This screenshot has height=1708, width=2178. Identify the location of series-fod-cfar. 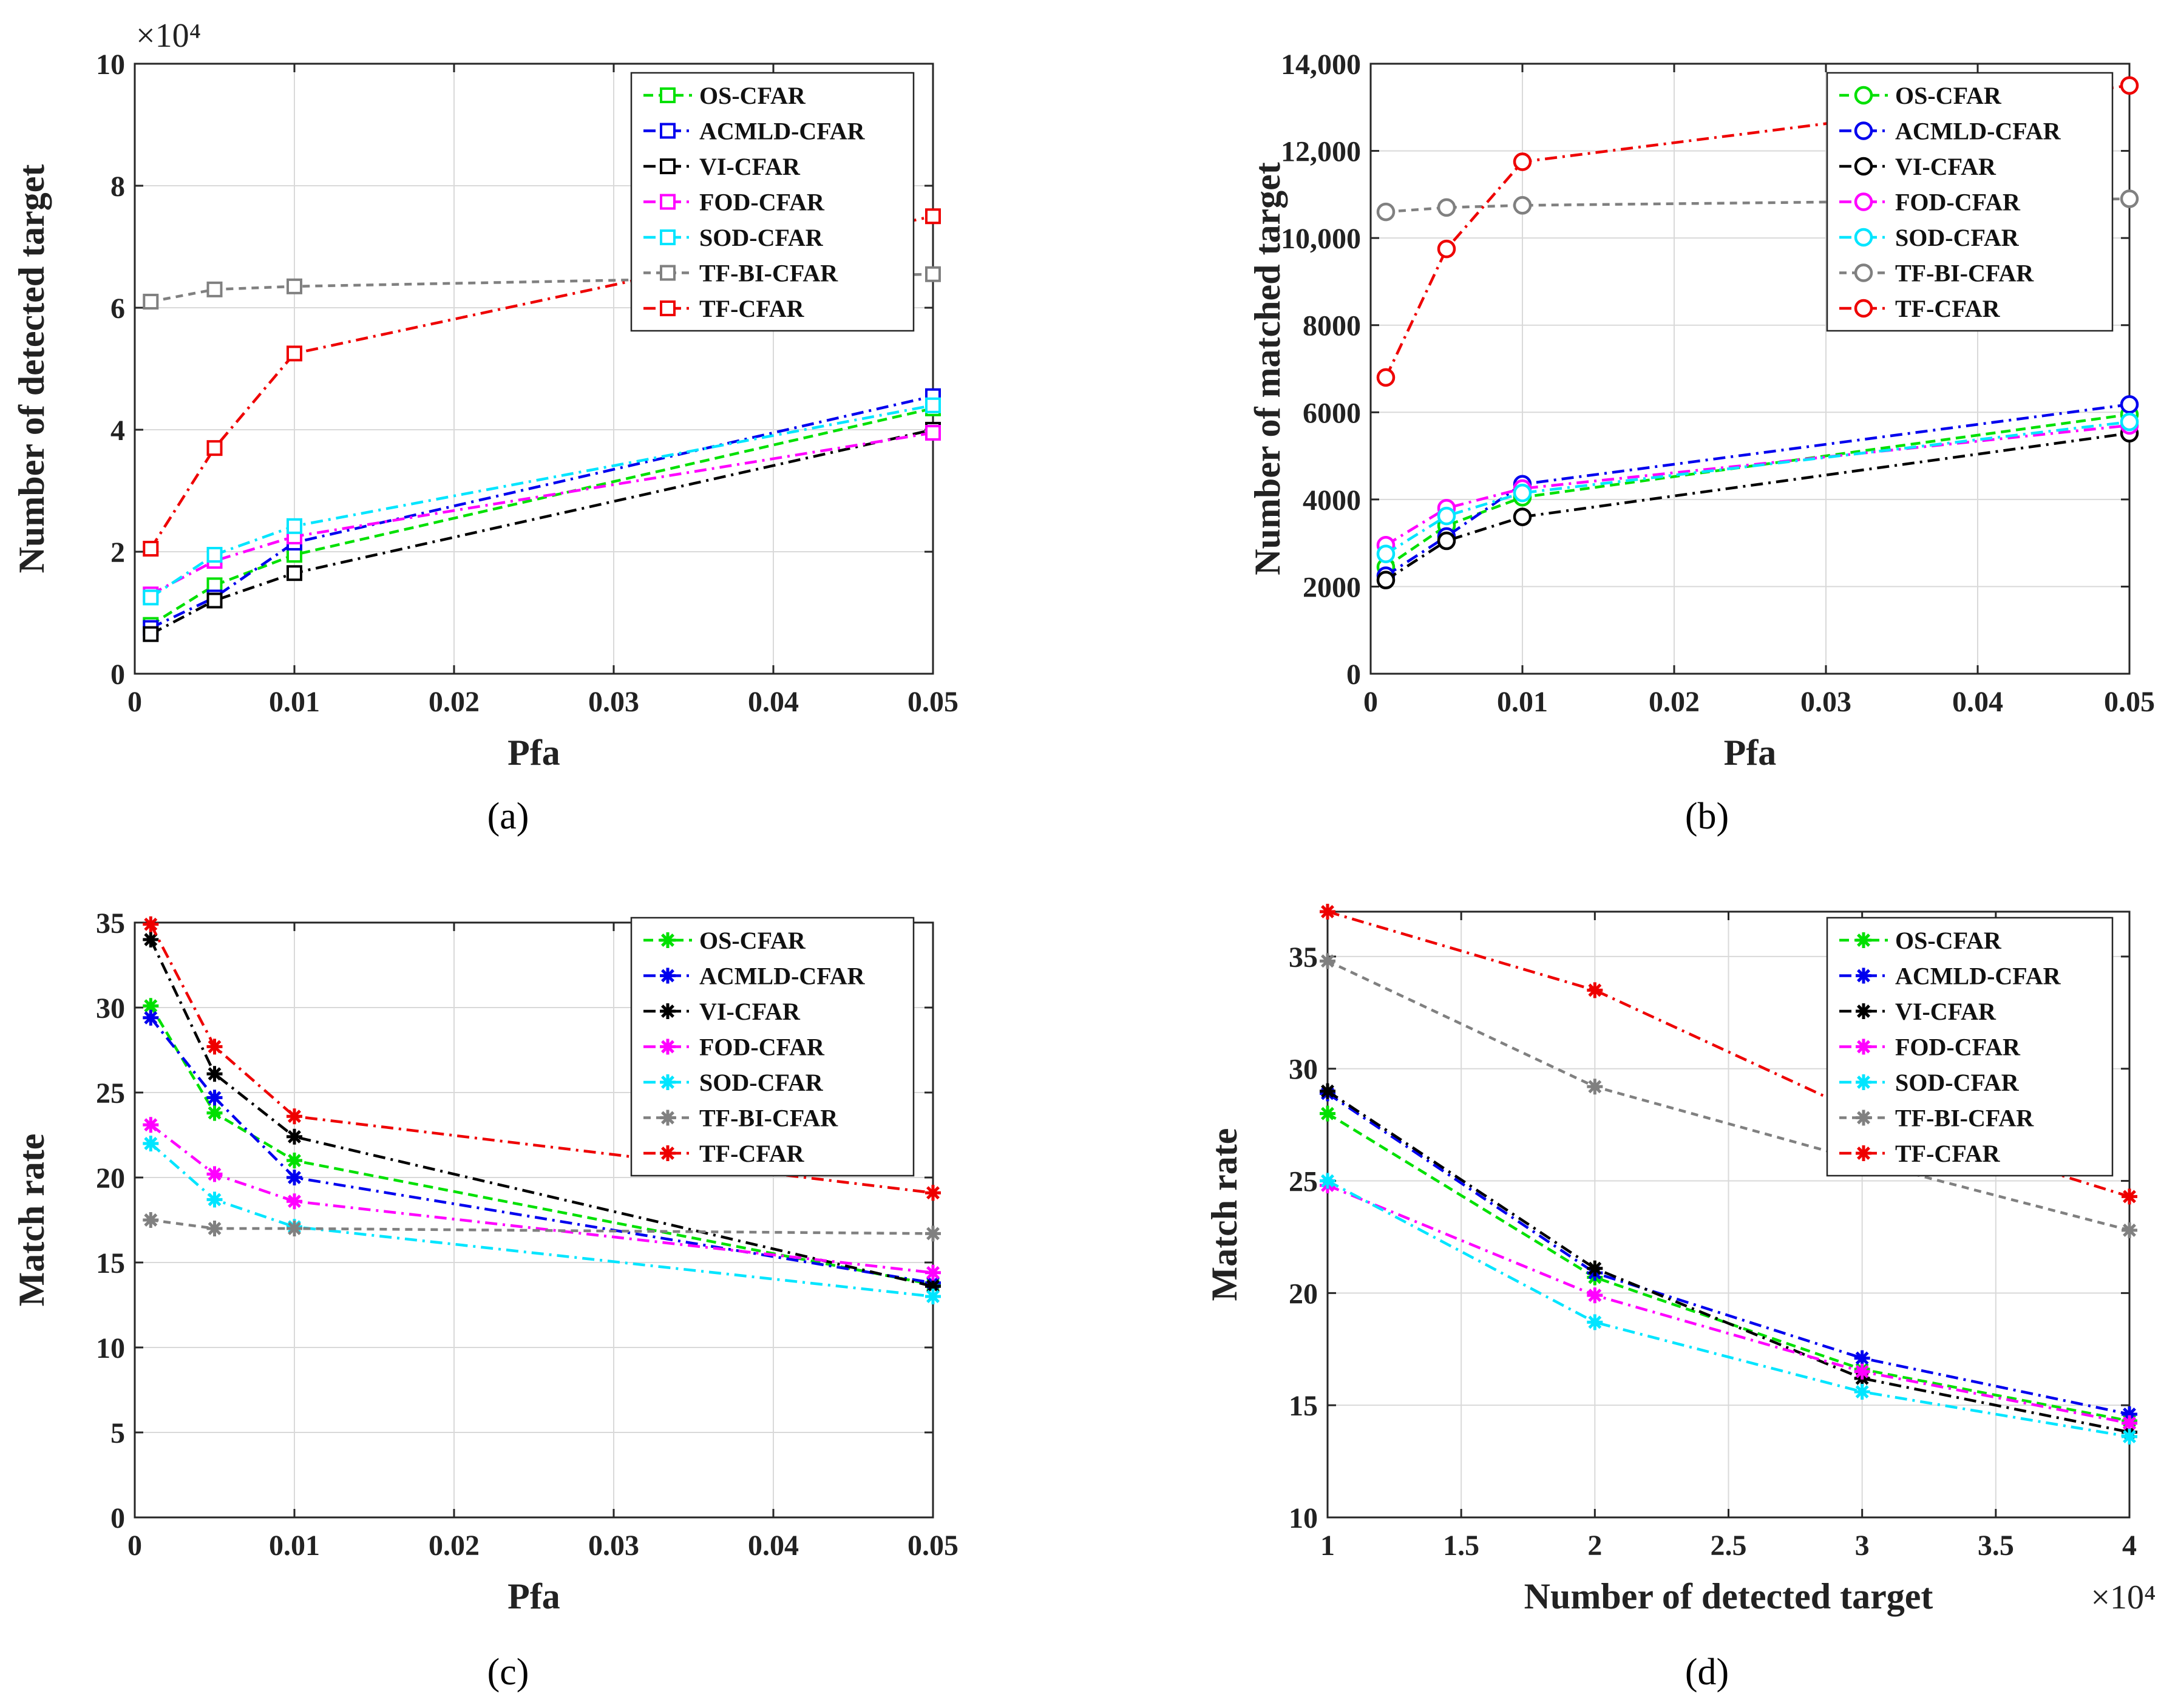
(542, 1199).